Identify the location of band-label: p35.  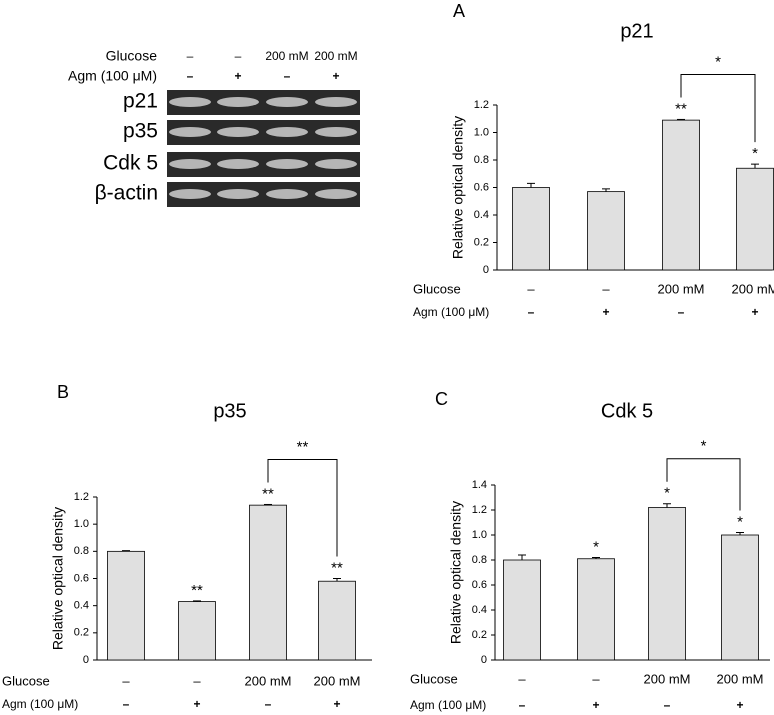
(140, 131).